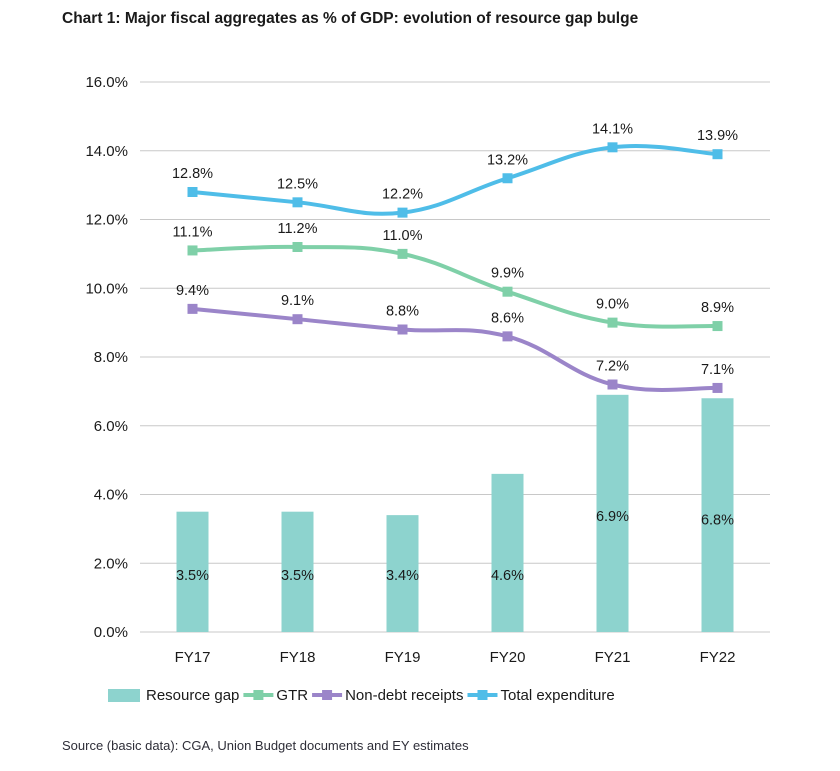  I want to click on total-expenditure-data-label: 12.2%, so click(402, 195).